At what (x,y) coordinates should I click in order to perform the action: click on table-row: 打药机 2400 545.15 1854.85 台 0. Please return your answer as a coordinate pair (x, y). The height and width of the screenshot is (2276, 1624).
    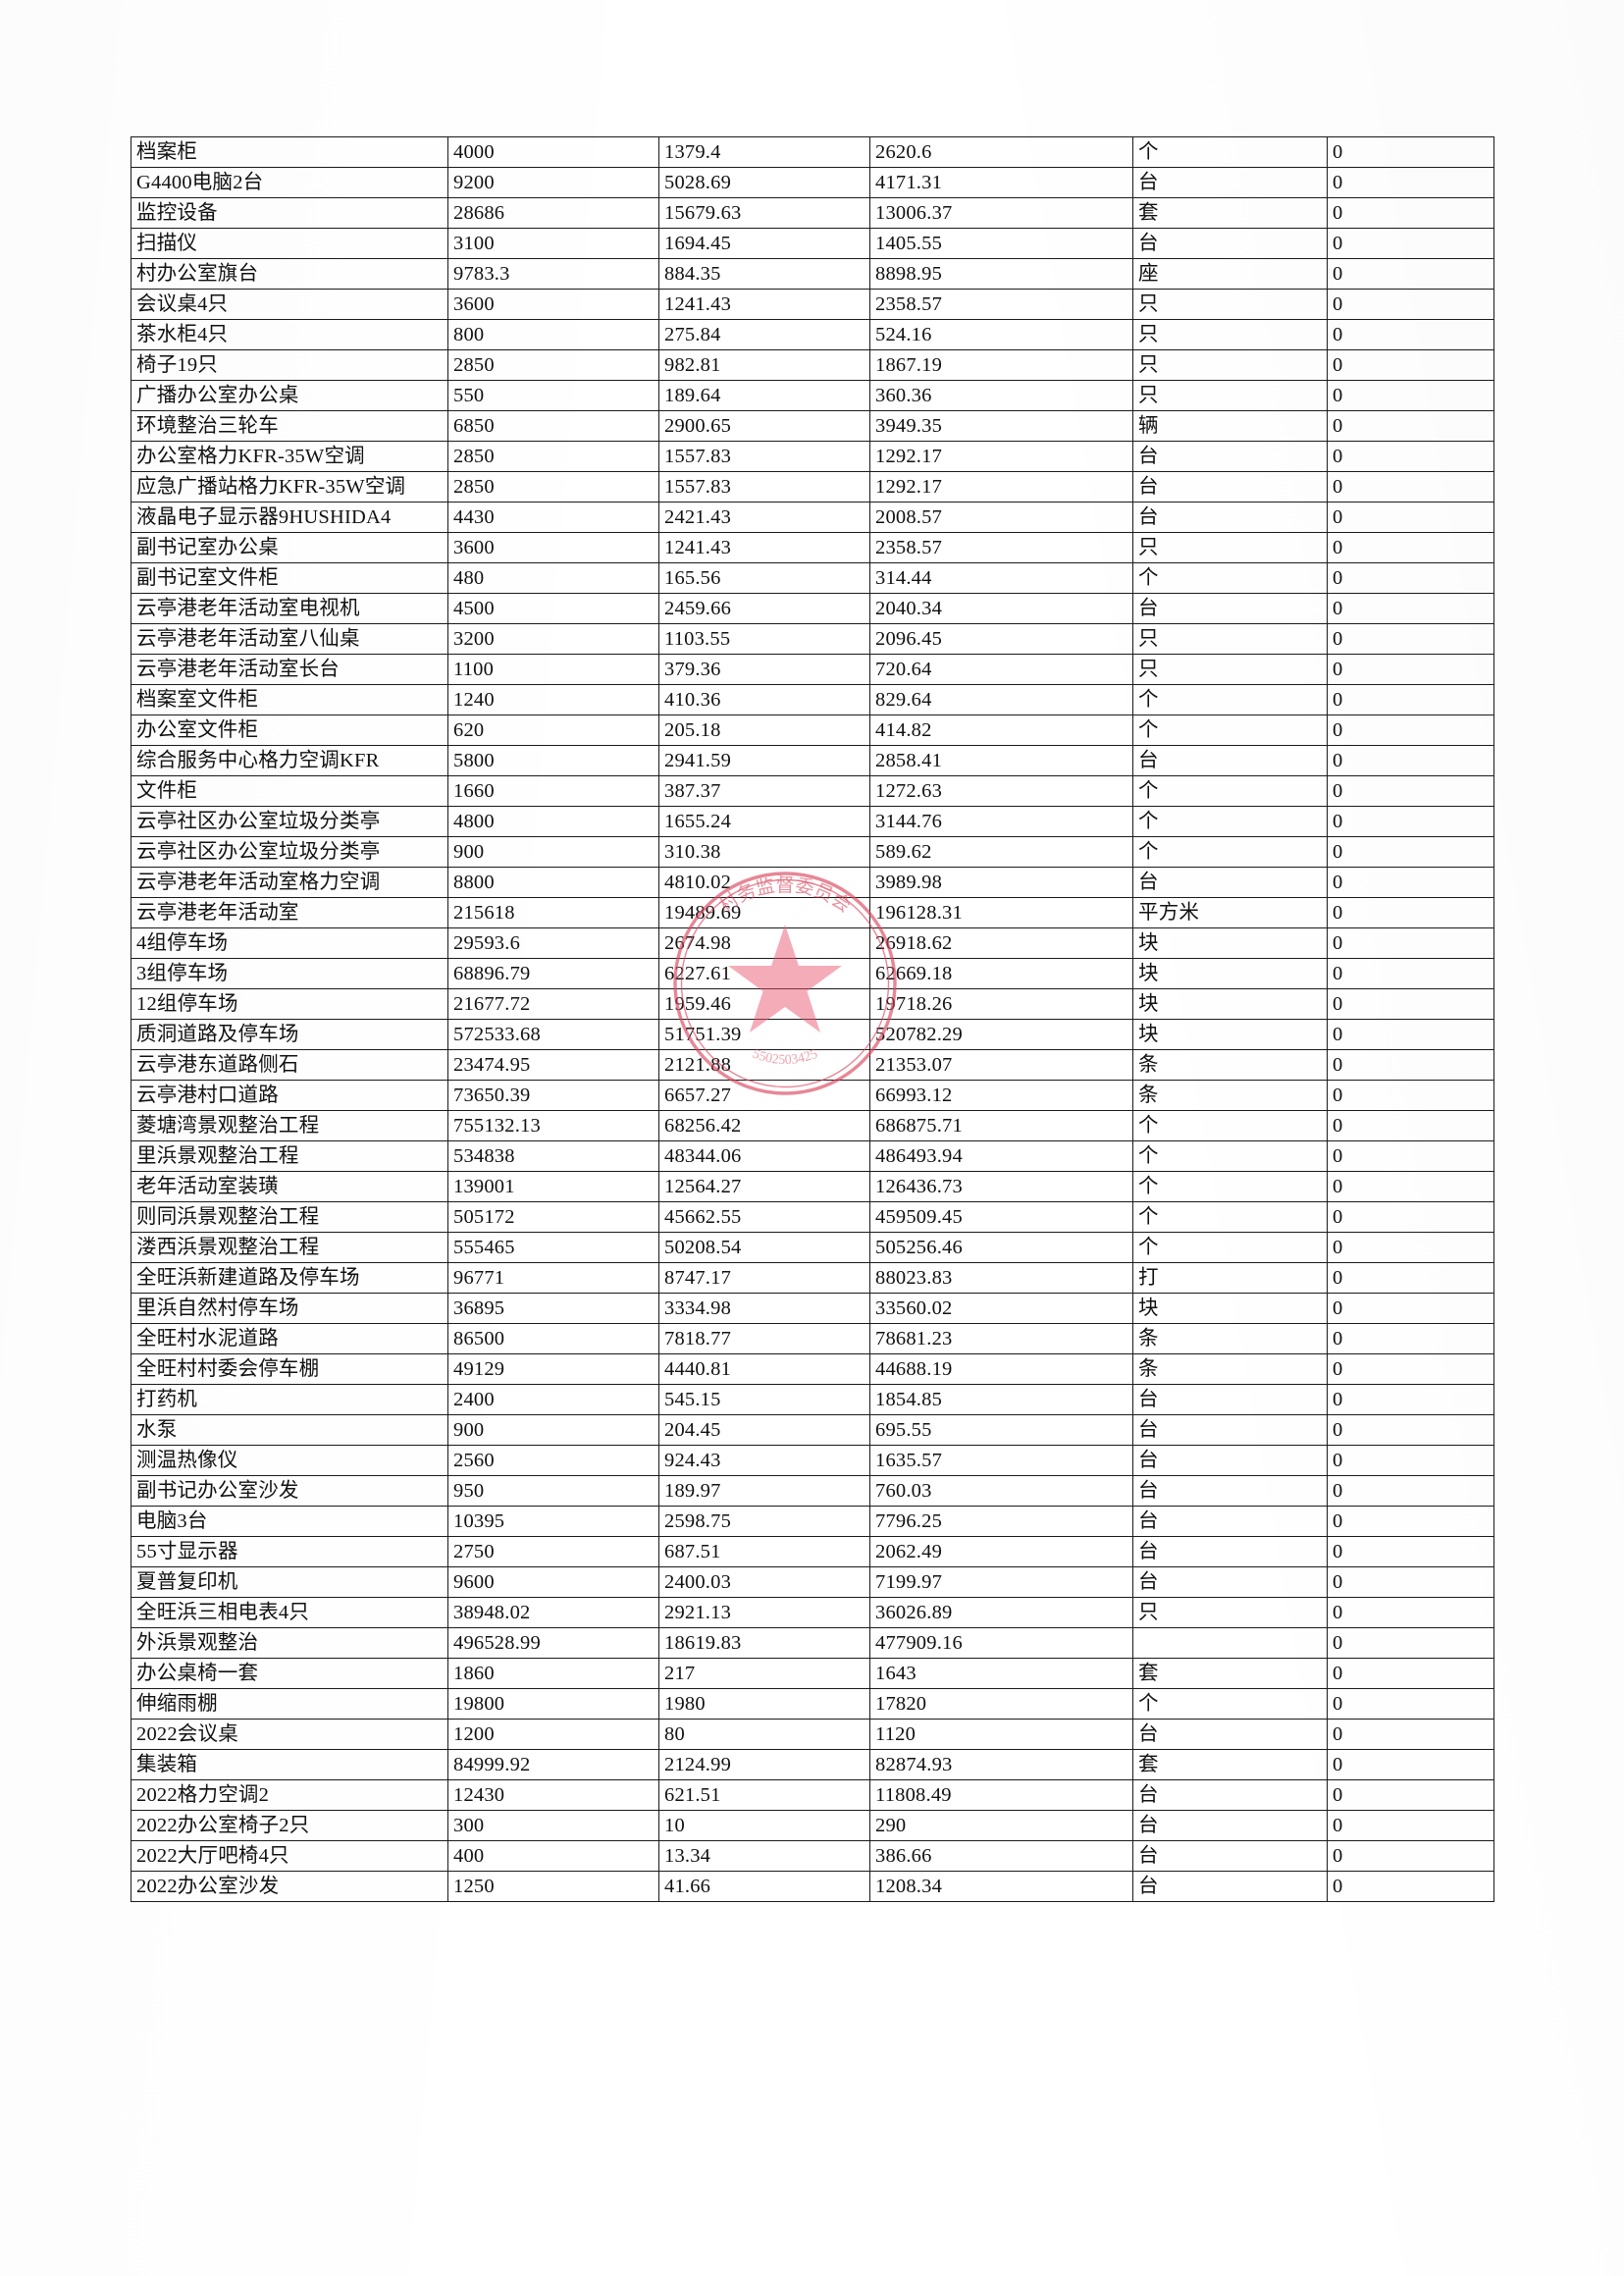
    Looking at the image, I should click on (812, 1399).